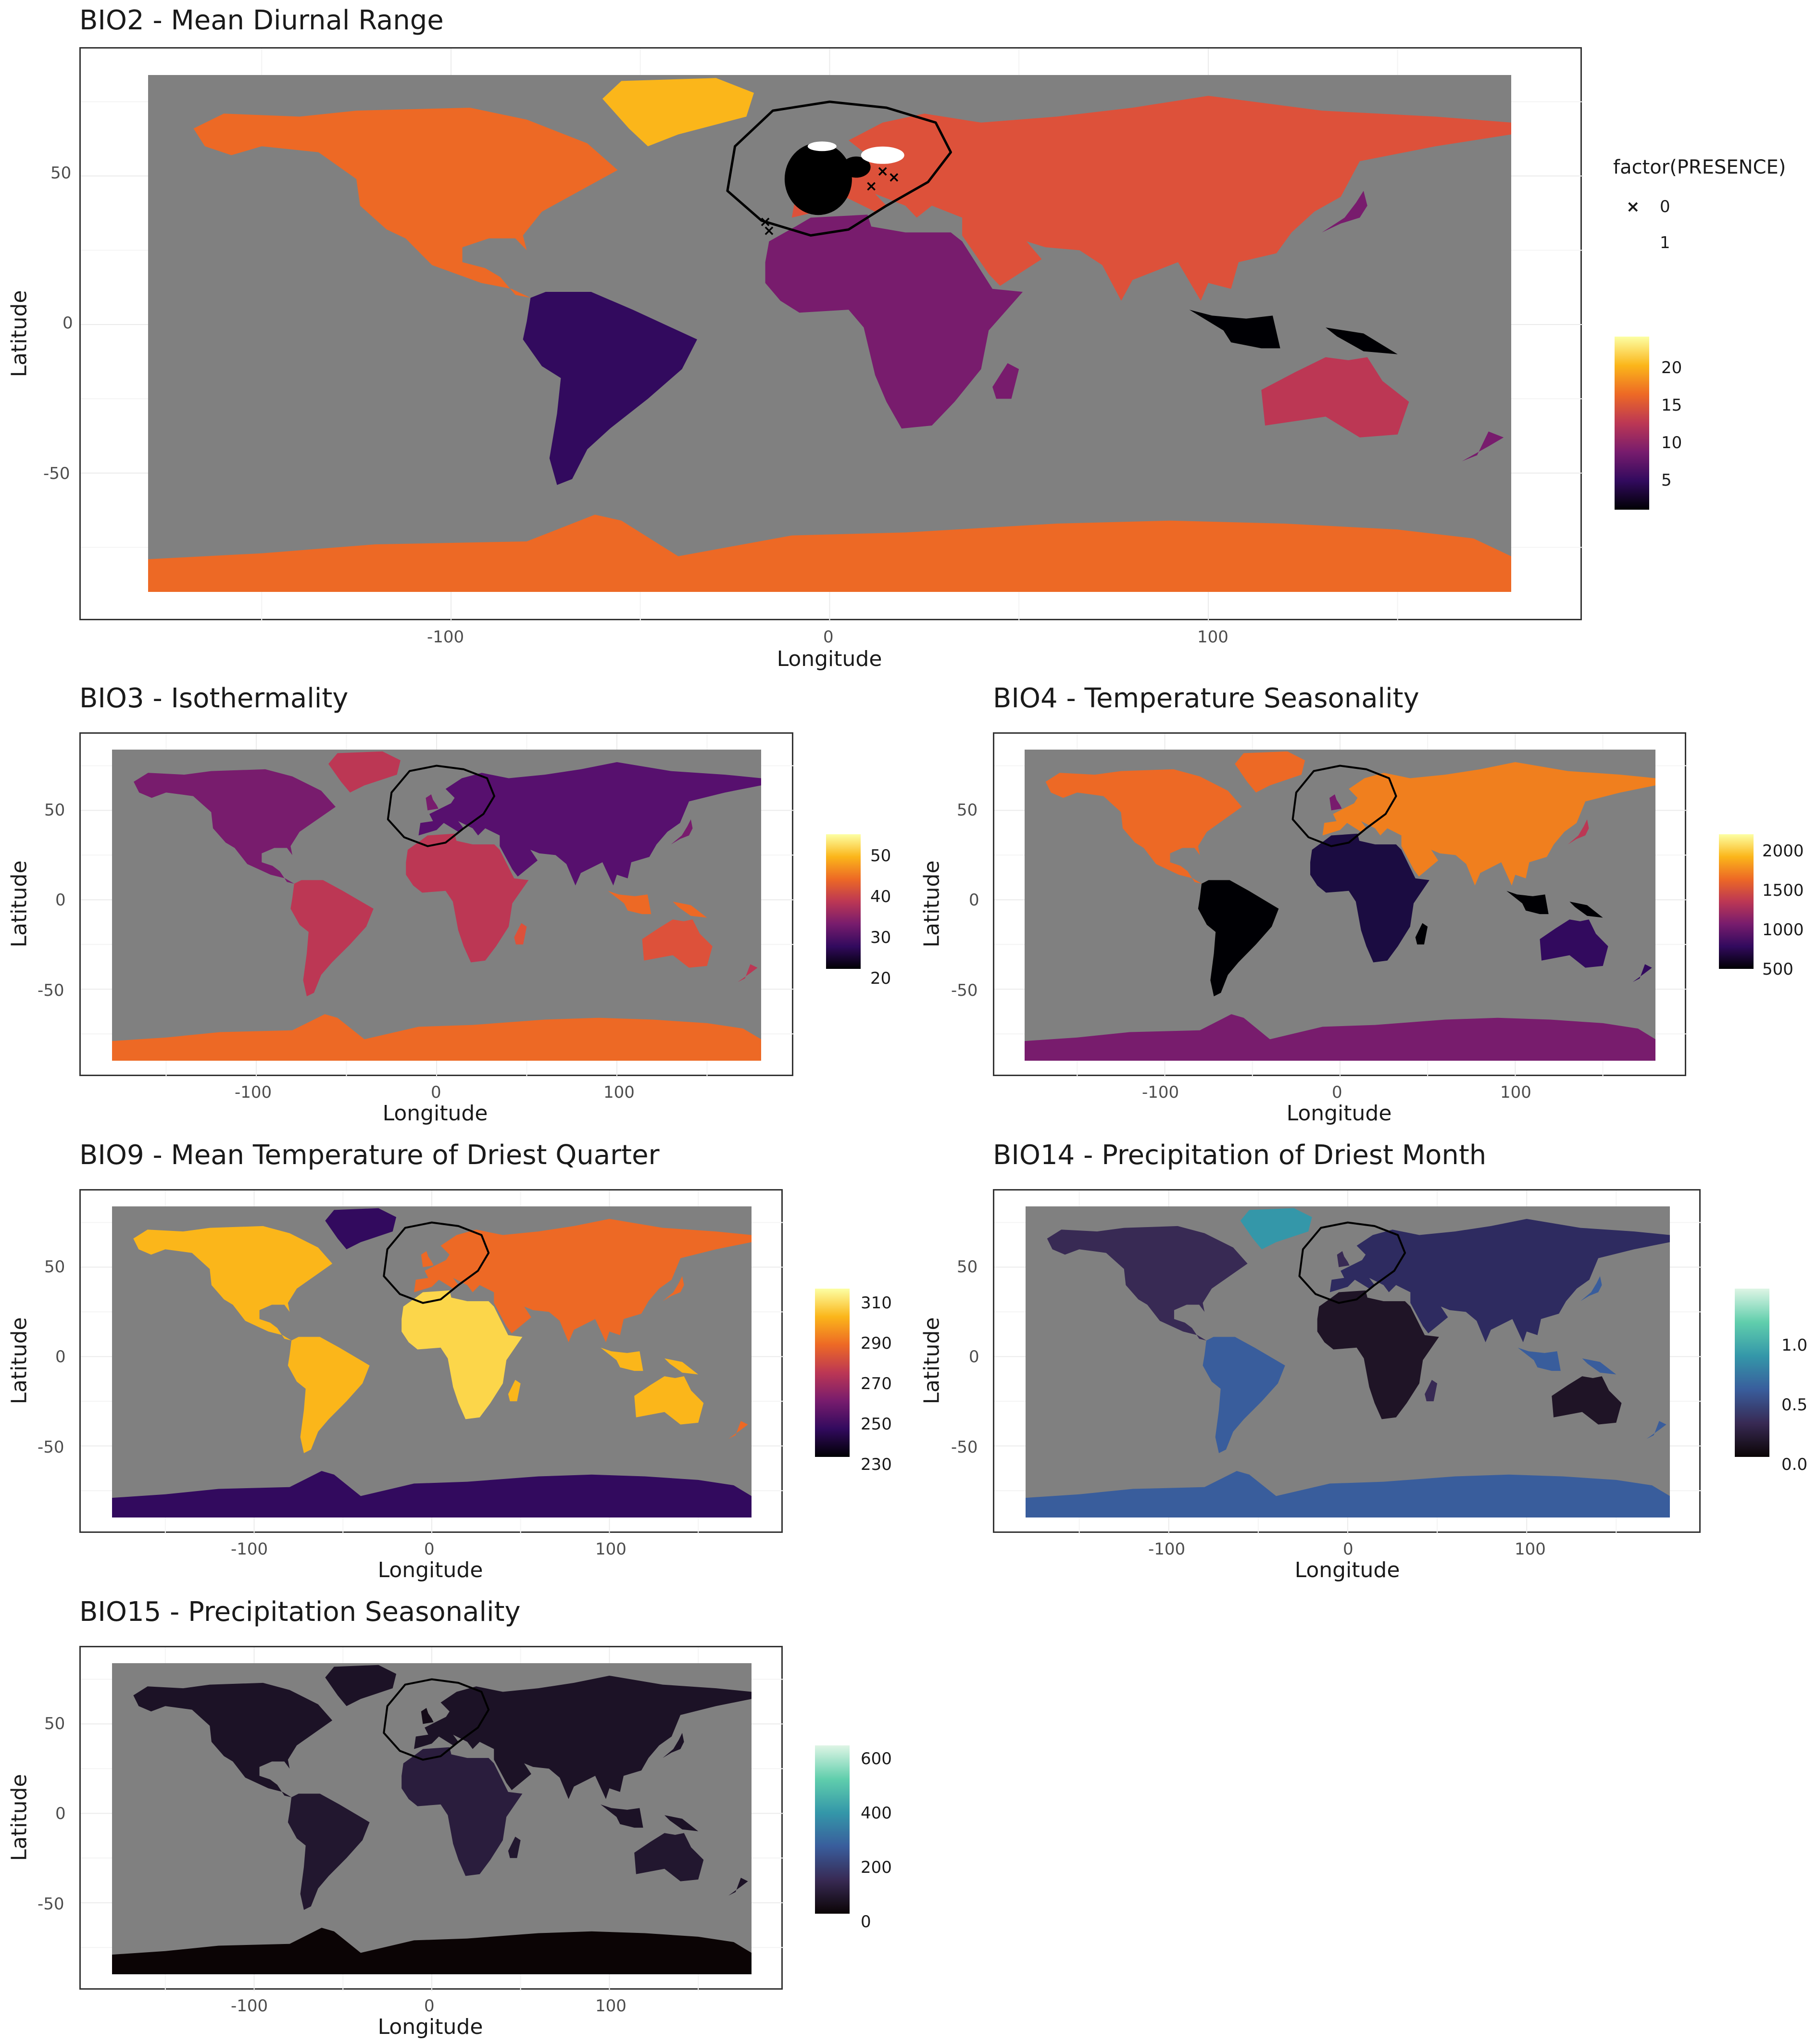 The width and height of the screenshot is (1817, 2044). I want to click on colorbar-tick: 0.0, so click(1794, 1464).